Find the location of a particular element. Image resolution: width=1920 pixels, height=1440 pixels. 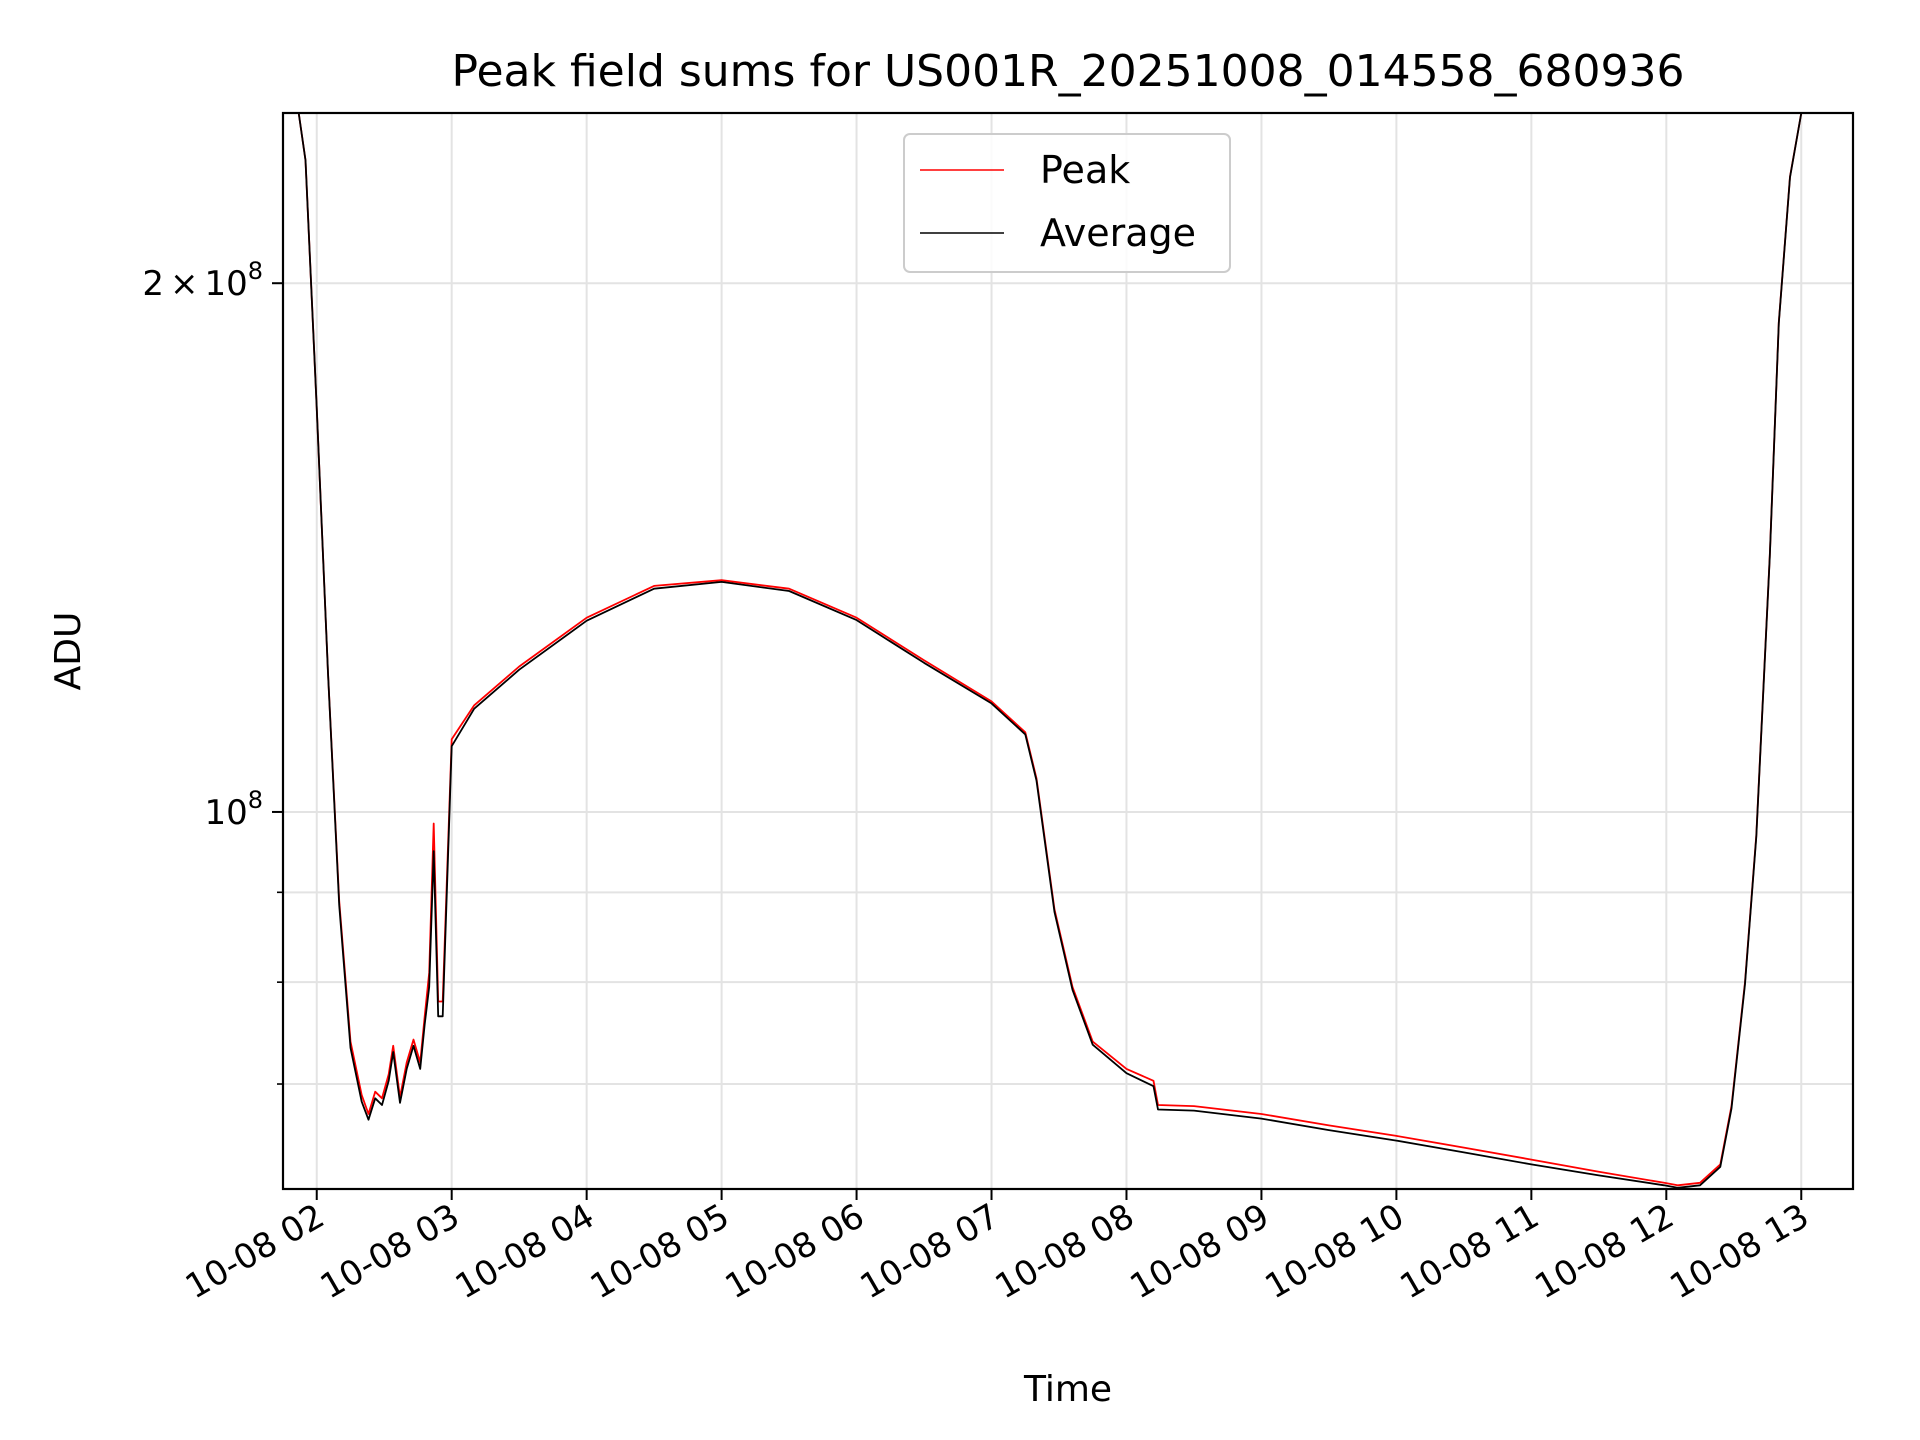

y-tick-label: 2 × 10⁸ is located at coordinates (202, 280).